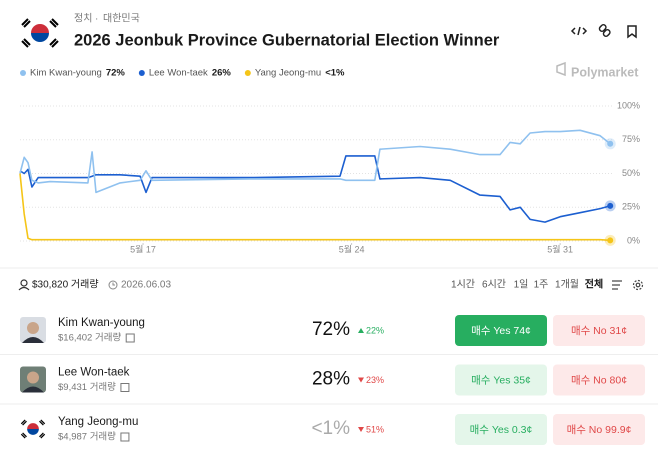 This screenshot has width=658, height=458. What do you see at coordinates (541, 285) in the screenshot?
I see `range-option: 1주` at bounding box center [541, 285].